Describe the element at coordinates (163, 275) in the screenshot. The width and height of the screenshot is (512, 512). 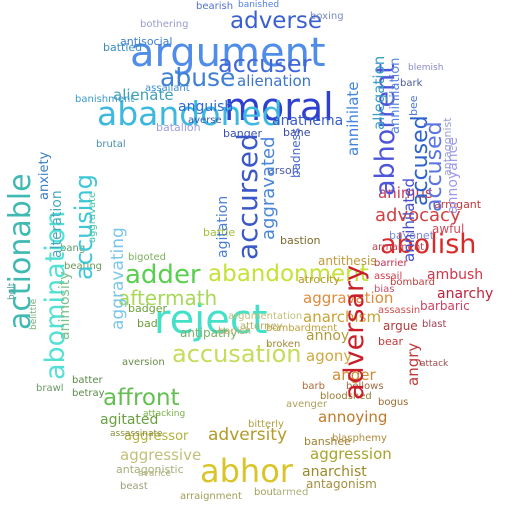
I see `word: adder` at that location.